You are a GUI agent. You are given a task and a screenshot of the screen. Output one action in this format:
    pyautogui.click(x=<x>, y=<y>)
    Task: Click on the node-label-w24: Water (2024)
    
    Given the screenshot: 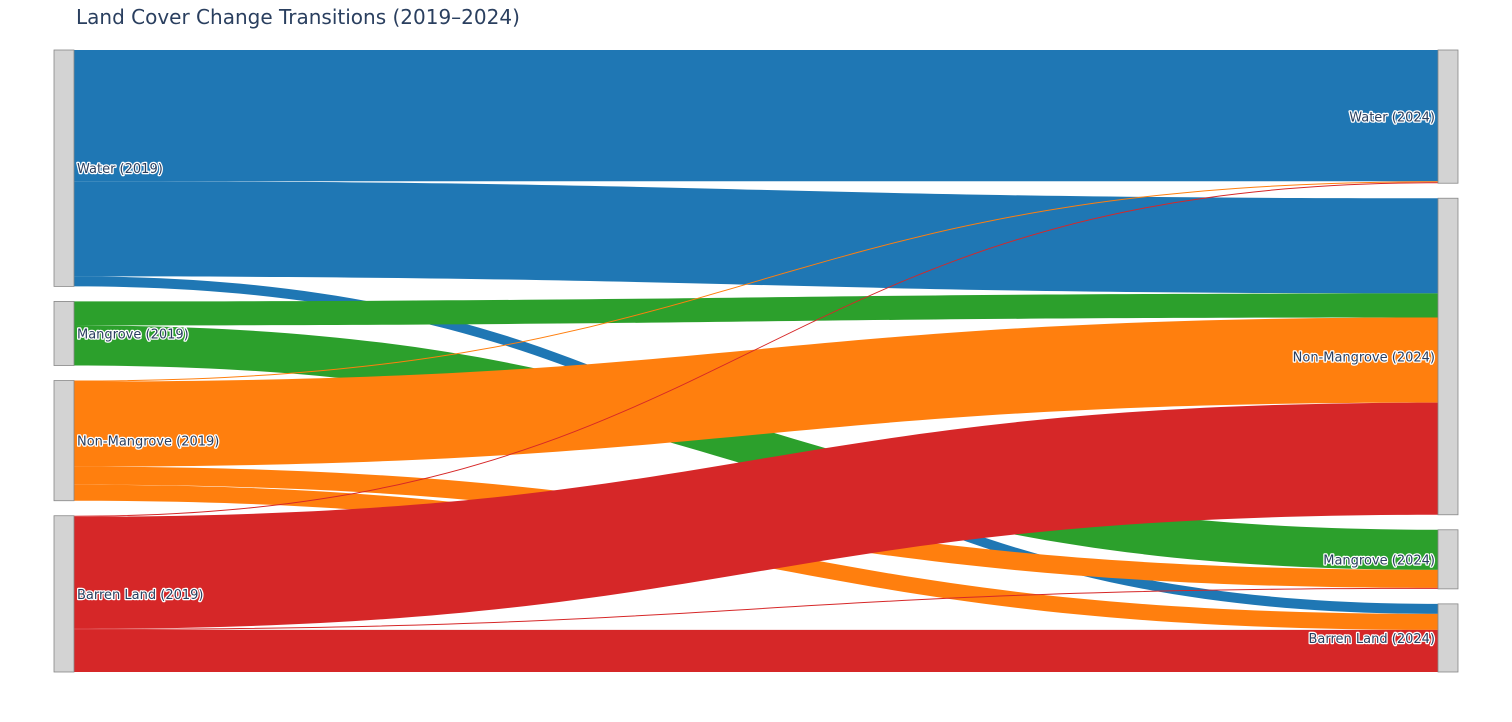 What is the action you would take?
    pyautogui.click(x=1392, y=118)
    